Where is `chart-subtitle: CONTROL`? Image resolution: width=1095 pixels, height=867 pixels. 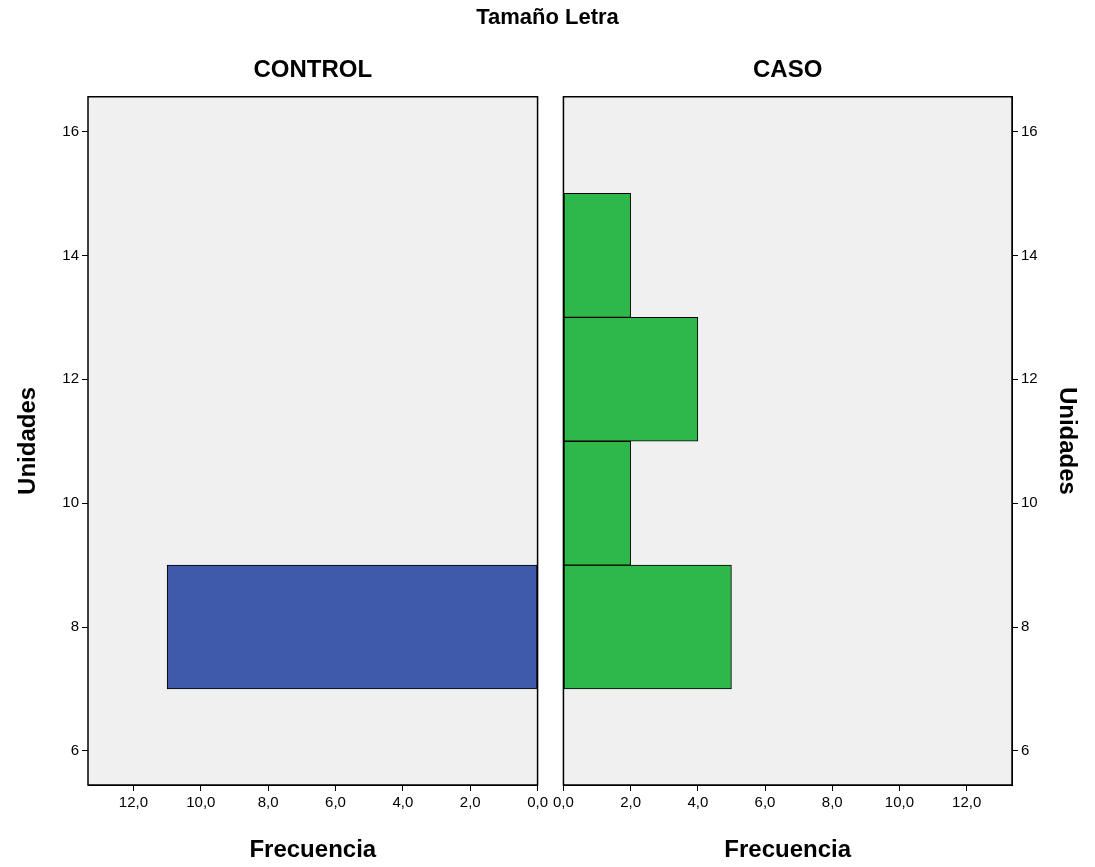 chart-subtitle: CONTROL is located at coordinates (313, 69).